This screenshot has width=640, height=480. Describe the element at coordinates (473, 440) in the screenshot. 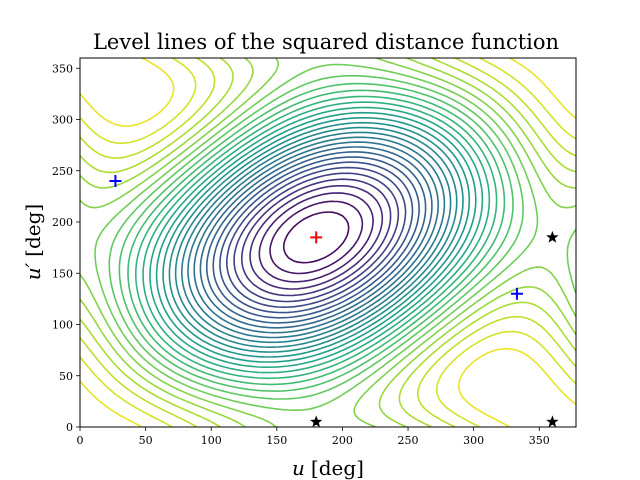

I see `x-tick-label: 300` at that location.